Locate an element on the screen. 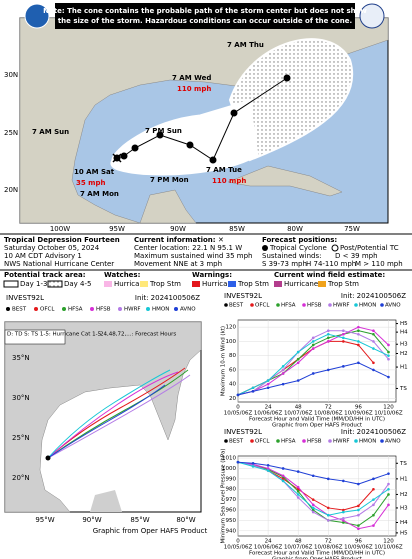  forecast: D < 39 mph is located at coordinates (356, 256).